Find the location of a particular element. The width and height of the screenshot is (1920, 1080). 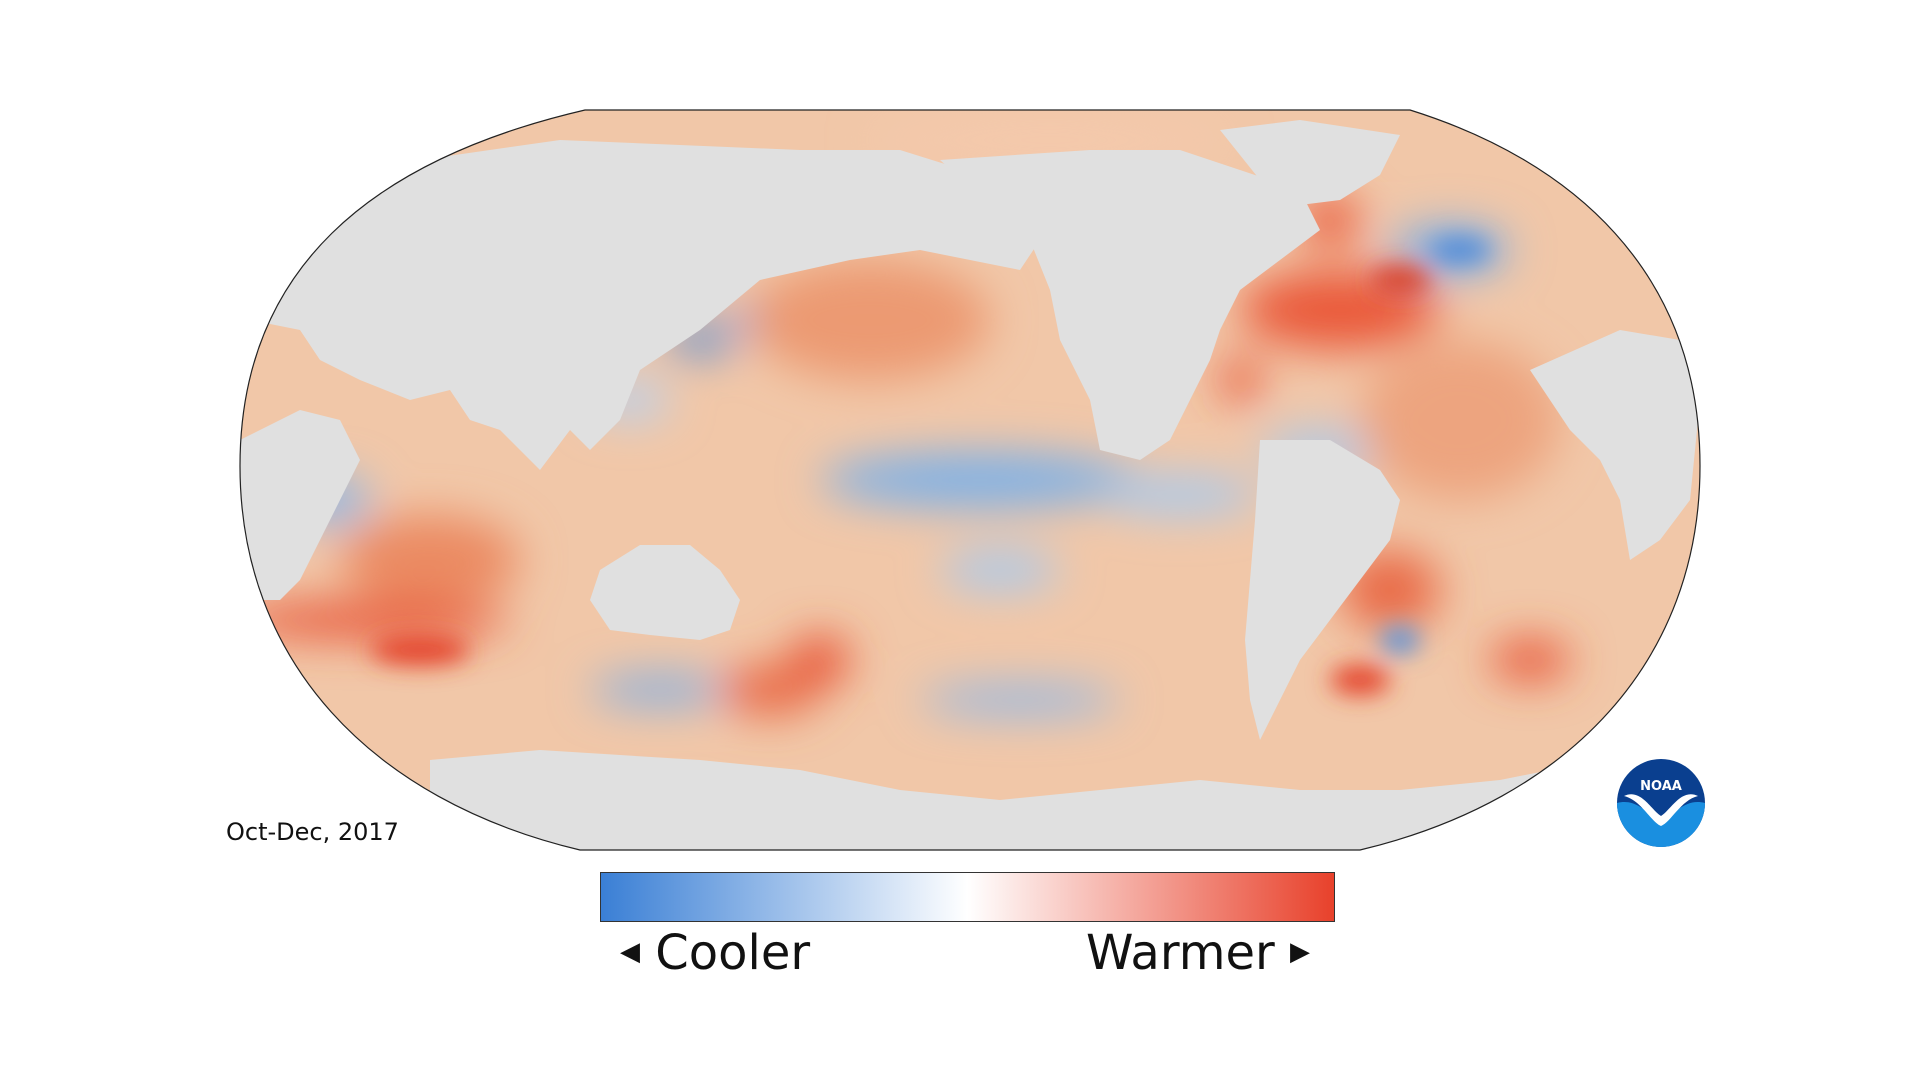

period-label: Oct-Dec, 2017 is located at coordinates (312, 832).